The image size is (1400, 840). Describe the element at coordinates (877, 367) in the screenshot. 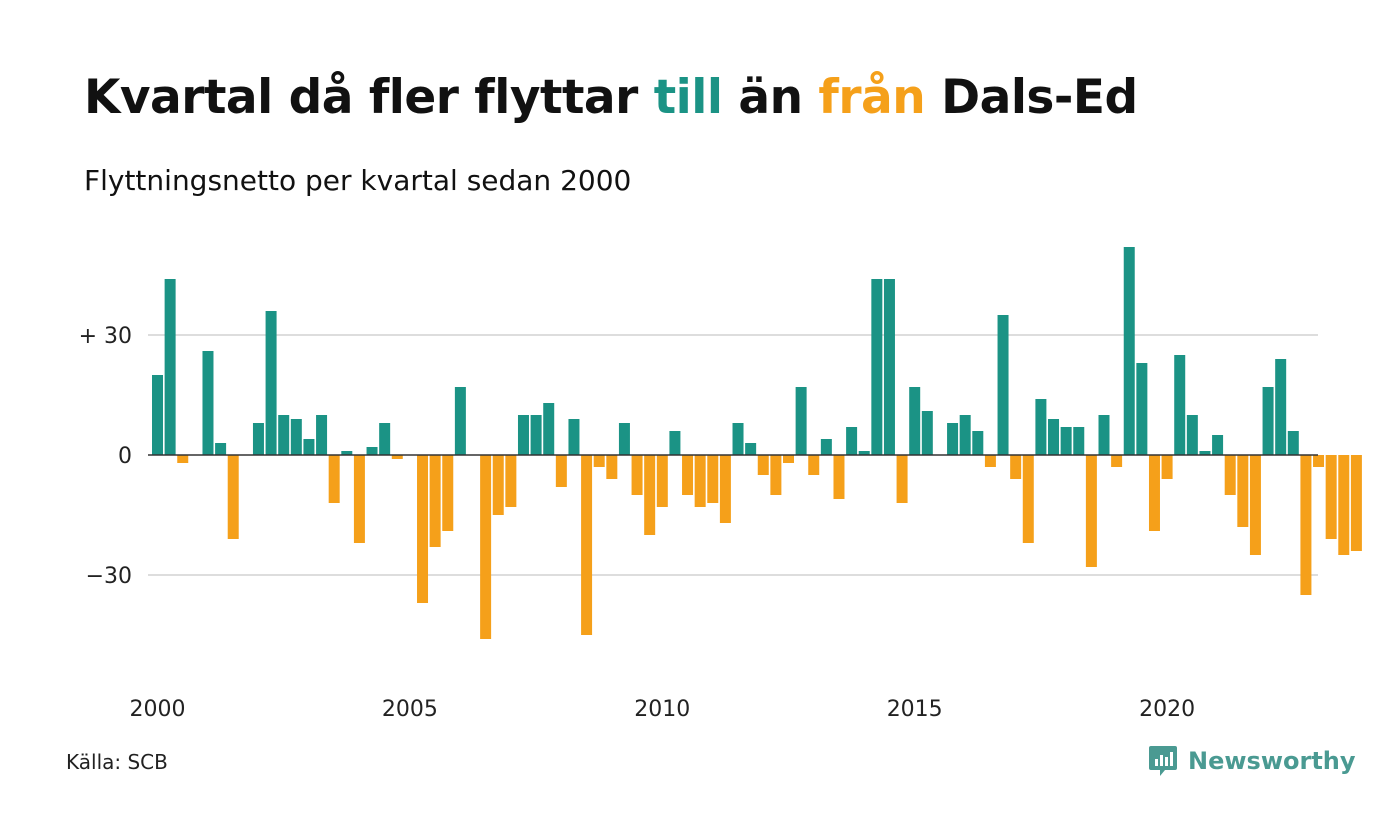

I see `bar-2014-Q2` at that location.